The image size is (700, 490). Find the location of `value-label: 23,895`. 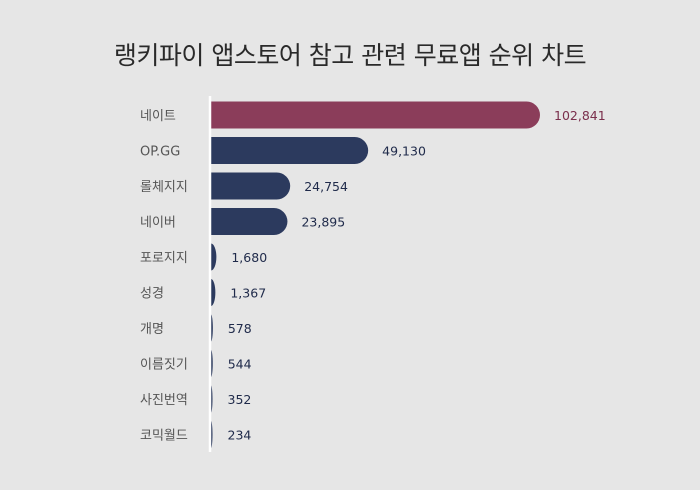

value-label: 23,895 is located at coordinates (323, 222).